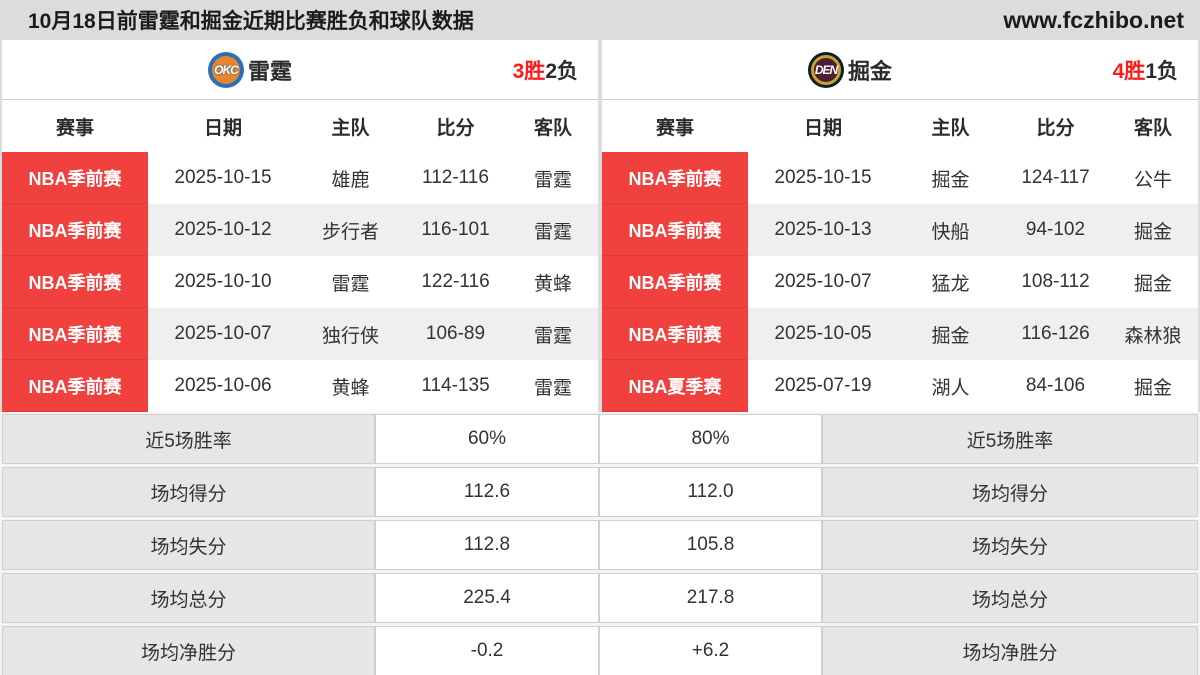  What do you see at coordinates (300, 282) in the screenshot?
I see `table-row: NBA季前赛 2025-10-10 雷霆 122-116 黄蜂` at bounding box center [300, 282].